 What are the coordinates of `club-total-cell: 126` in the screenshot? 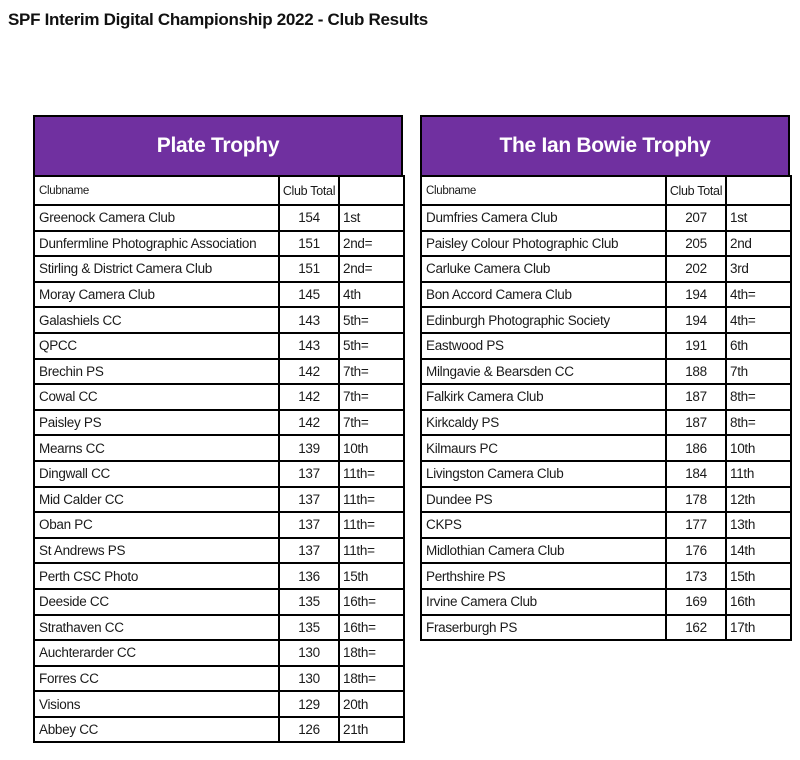 It's located at (309, 729).